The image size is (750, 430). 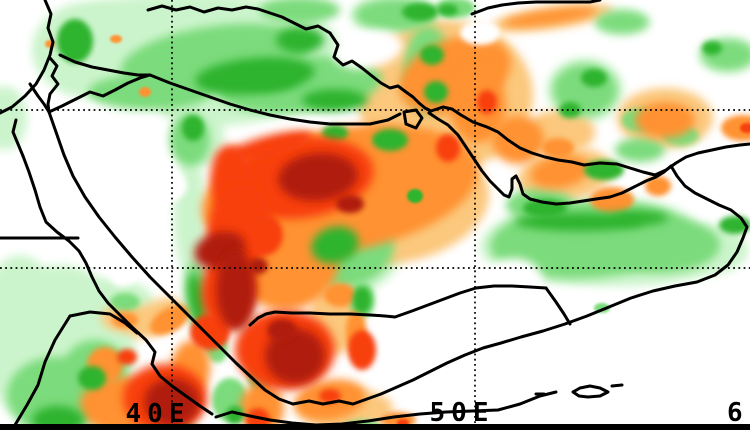 What do you see at coordinates (275, 99) in the screenshot?
I see `border-saudi-iraq-border` at bounding box center [275, 99].